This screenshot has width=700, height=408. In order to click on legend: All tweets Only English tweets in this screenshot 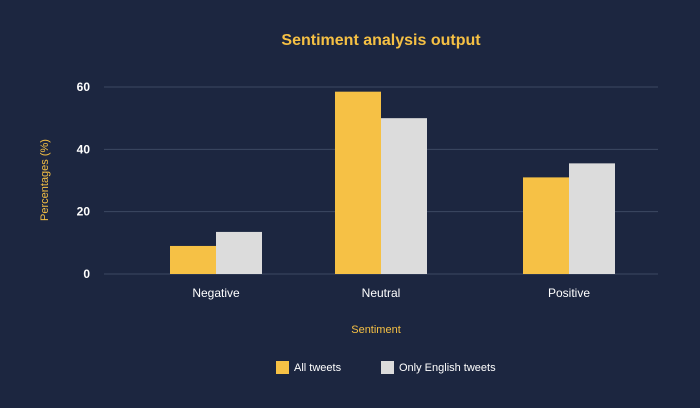, I will do `click(386, 367)`.